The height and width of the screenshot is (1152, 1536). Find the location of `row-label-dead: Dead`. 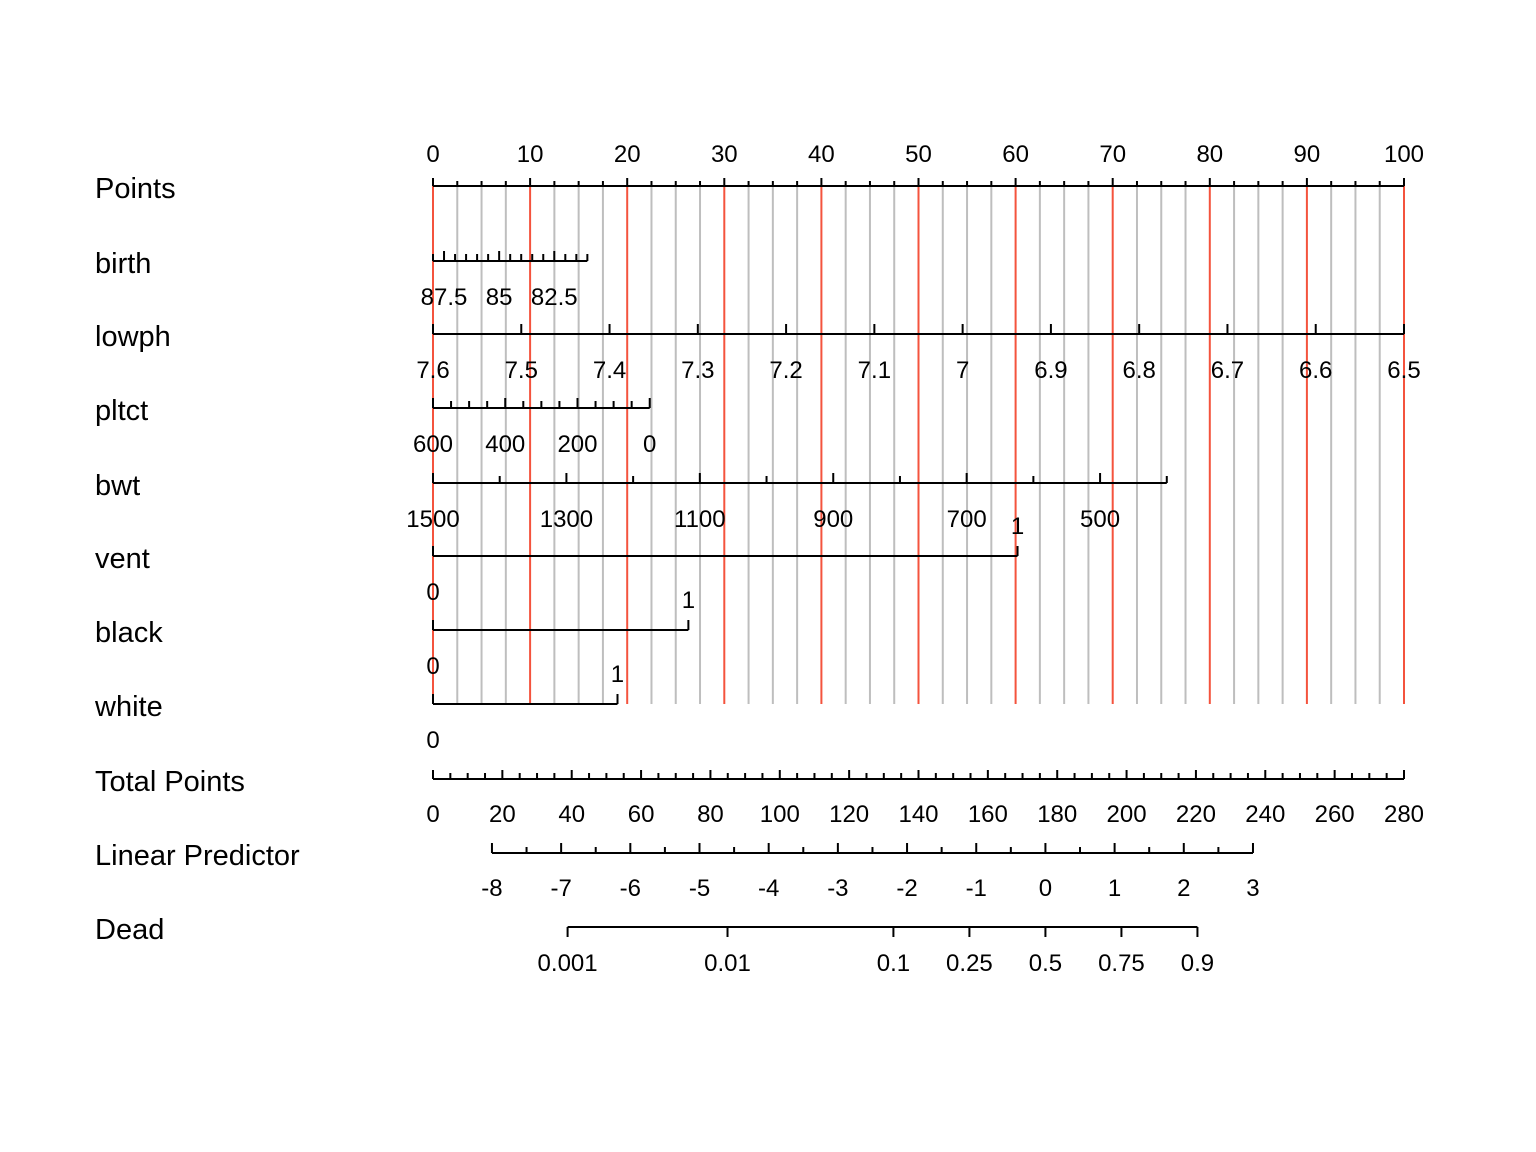

row-label-dead: Dead is located at coordinates (129, 930).